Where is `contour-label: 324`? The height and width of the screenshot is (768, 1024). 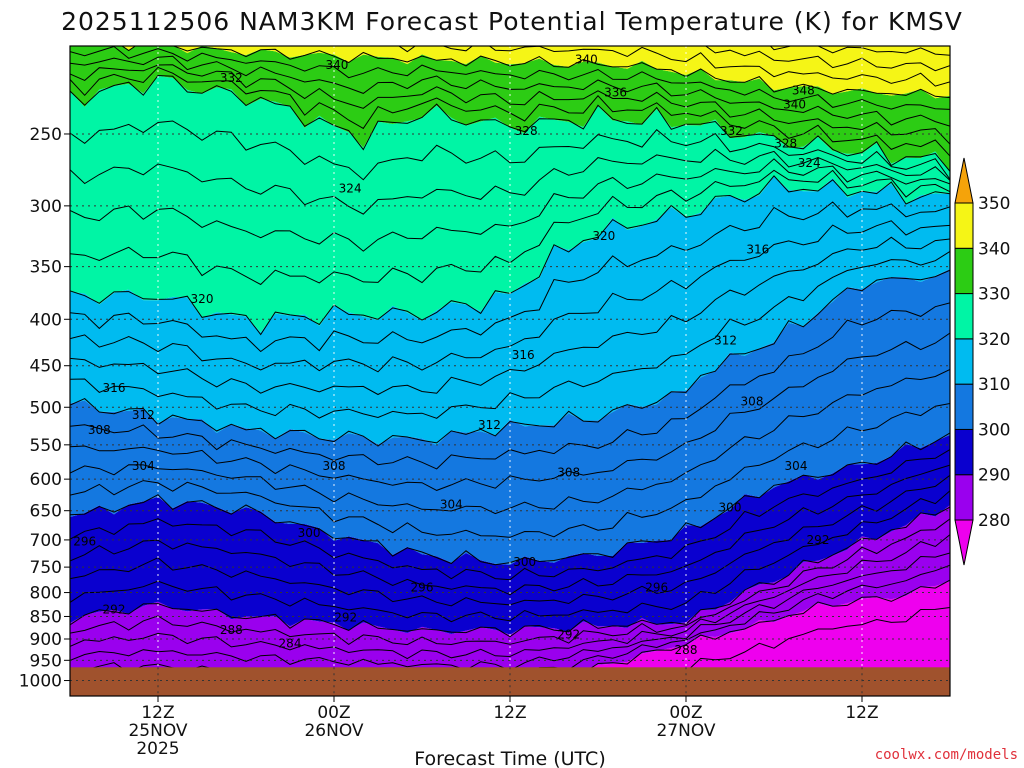 contour-label: 324 is located at coordinates (809, 163).